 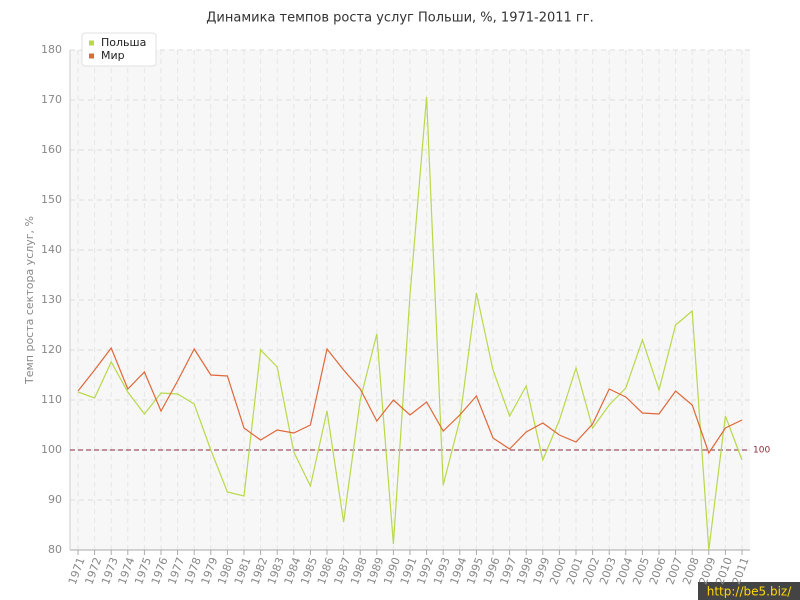 I want to click on y-tick-label: 110, so click(x=51, y=399).